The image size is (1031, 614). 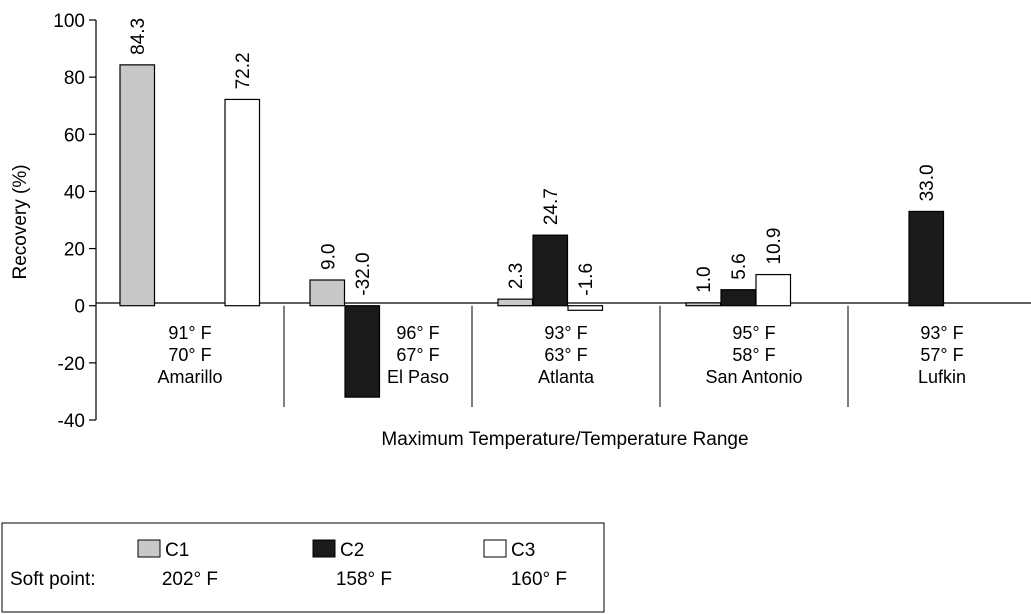 I want to click on category-city: Atlanta, so click(x=566, y=377).